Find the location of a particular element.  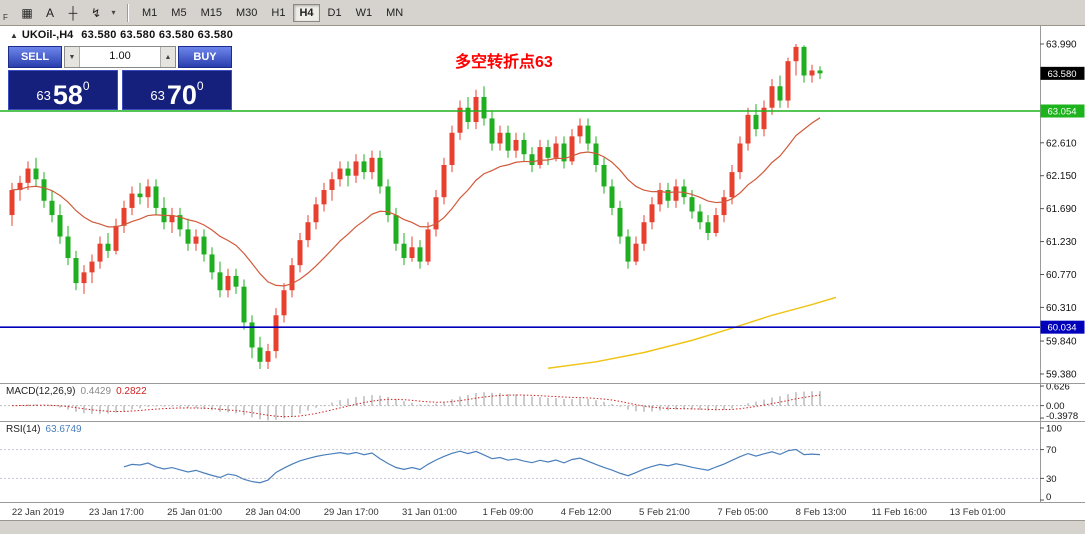

svg-text: 0.626 is located at coordinates (1058, 388).